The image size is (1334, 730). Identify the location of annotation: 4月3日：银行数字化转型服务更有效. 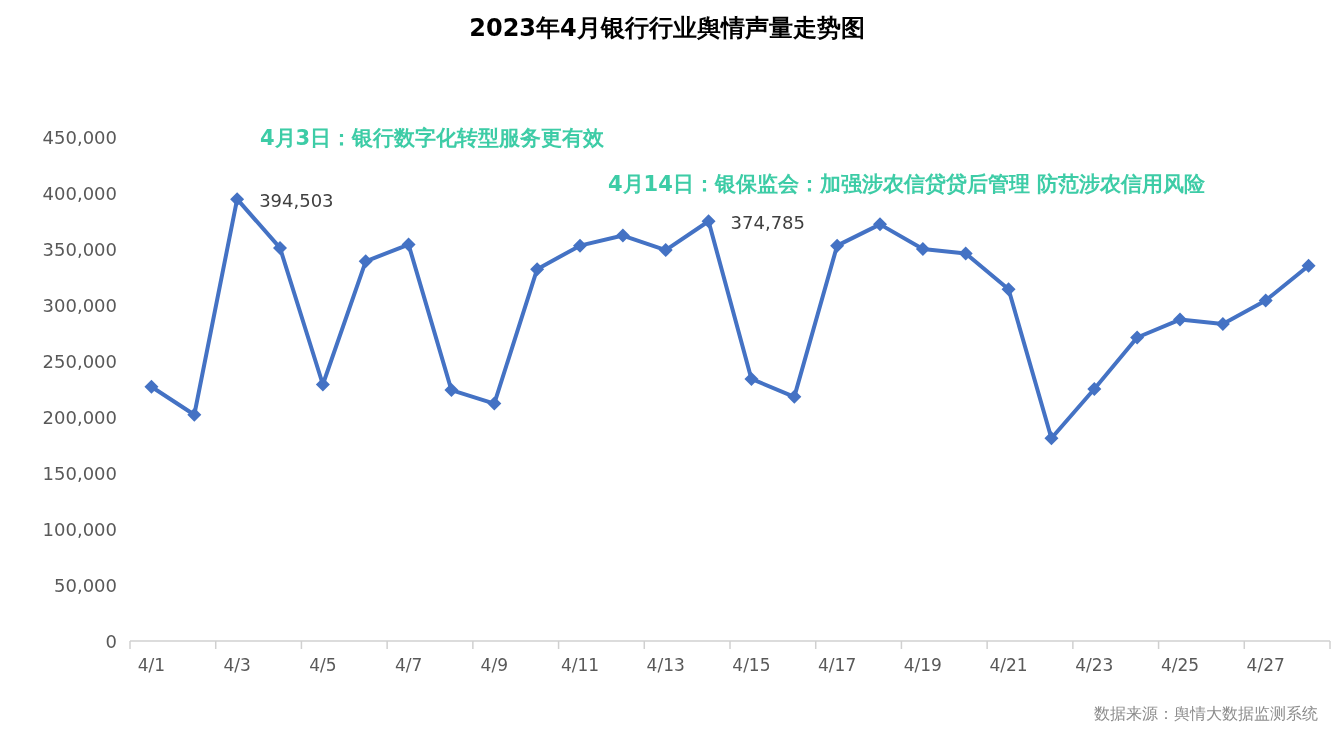
(433, 138).